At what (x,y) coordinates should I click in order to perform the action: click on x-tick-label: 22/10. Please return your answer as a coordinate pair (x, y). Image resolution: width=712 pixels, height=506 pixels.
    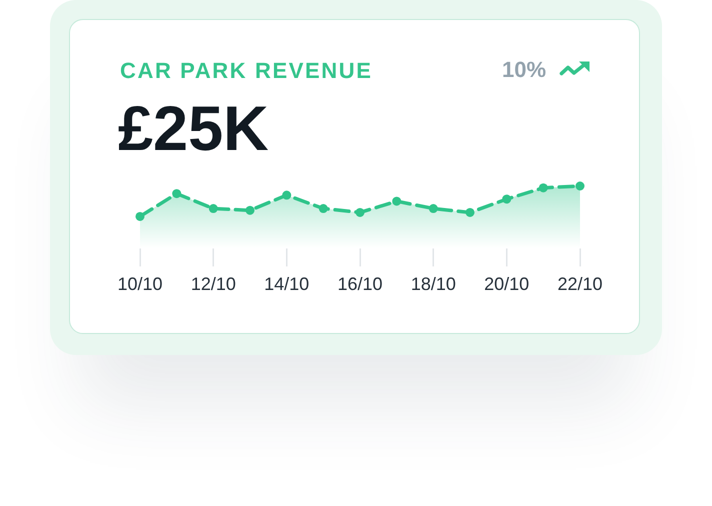
    Looking at the image, I should click on (580, 284).